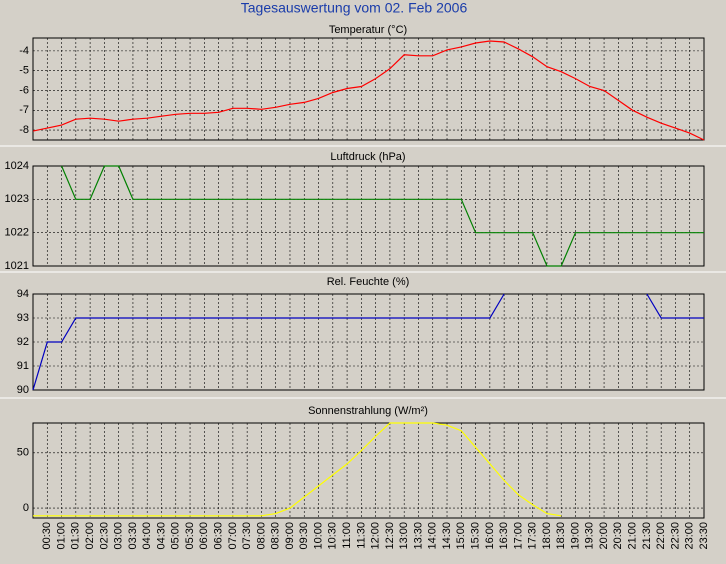  I want to click on x-tick-label: 19:00, so click(575, 536).